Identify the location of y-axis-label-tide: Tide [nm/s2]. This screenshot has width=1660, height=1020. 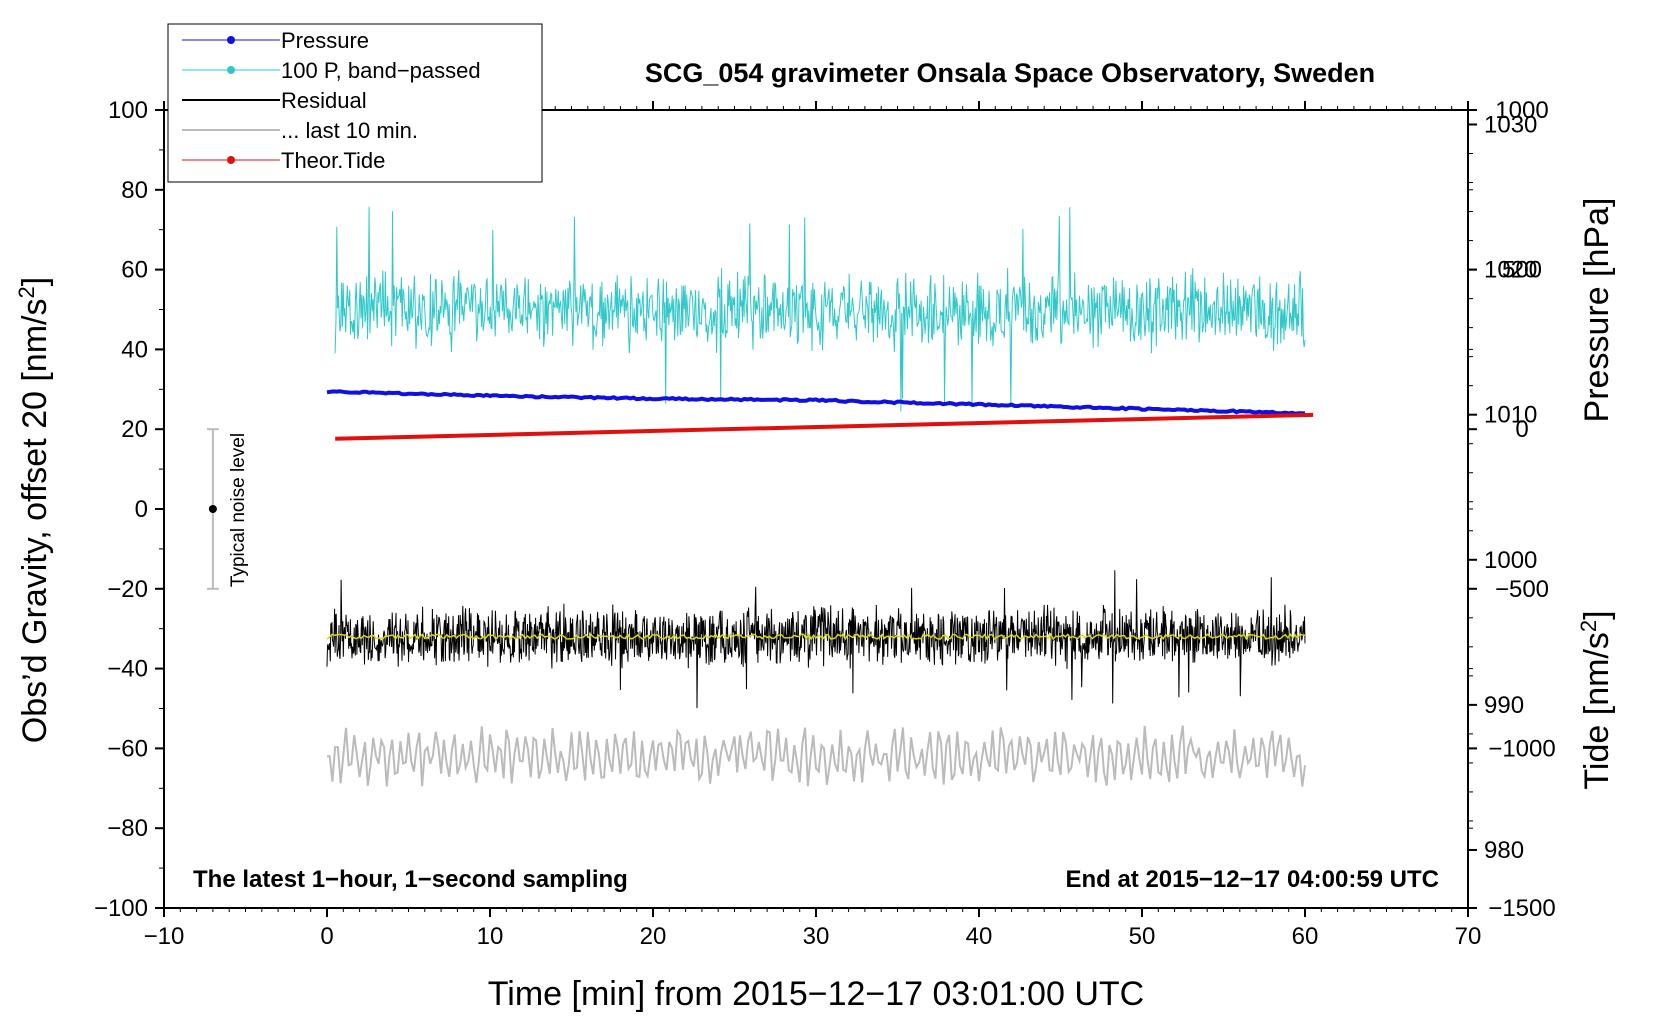
(1596, 699).